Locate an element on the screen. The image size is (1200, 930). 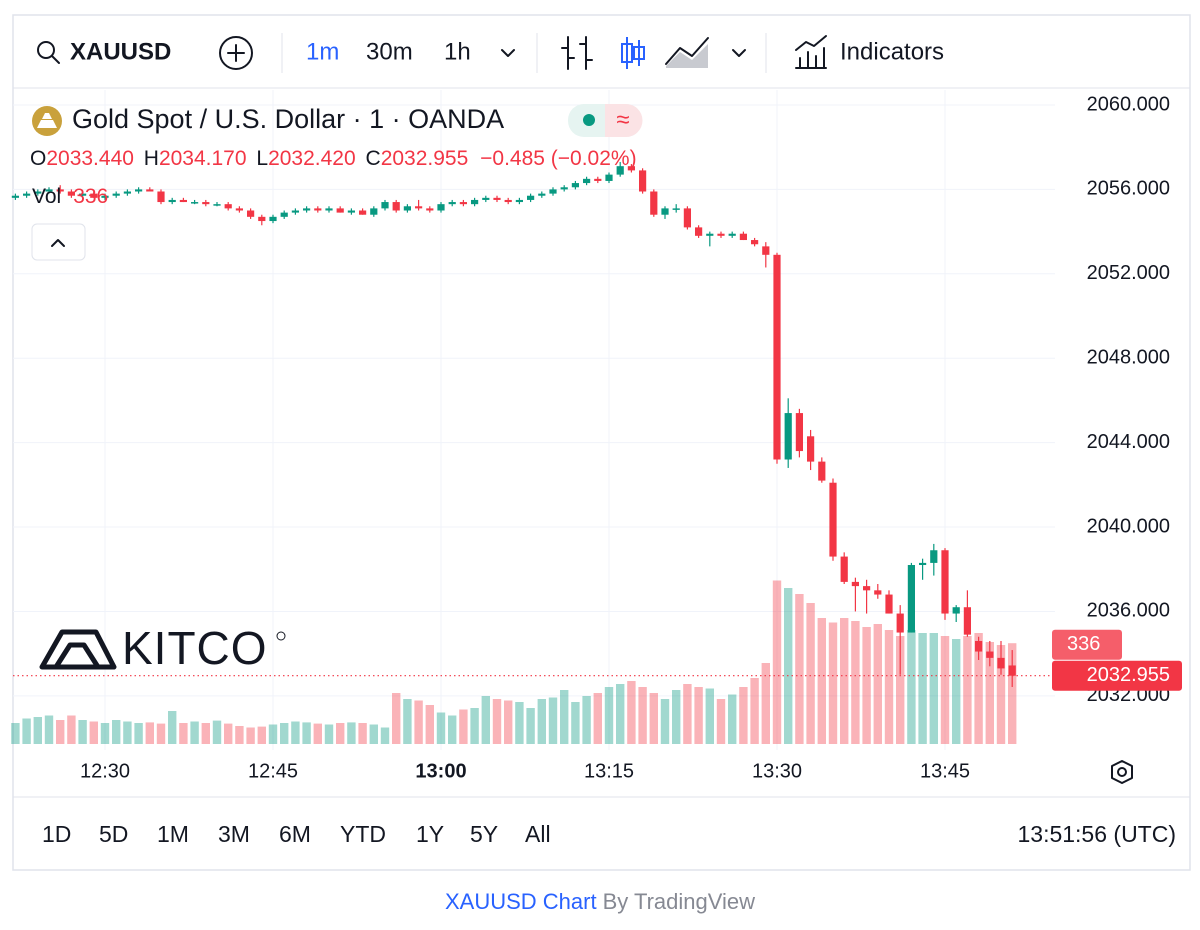
registered-mark is located at coordinates (281, 636).